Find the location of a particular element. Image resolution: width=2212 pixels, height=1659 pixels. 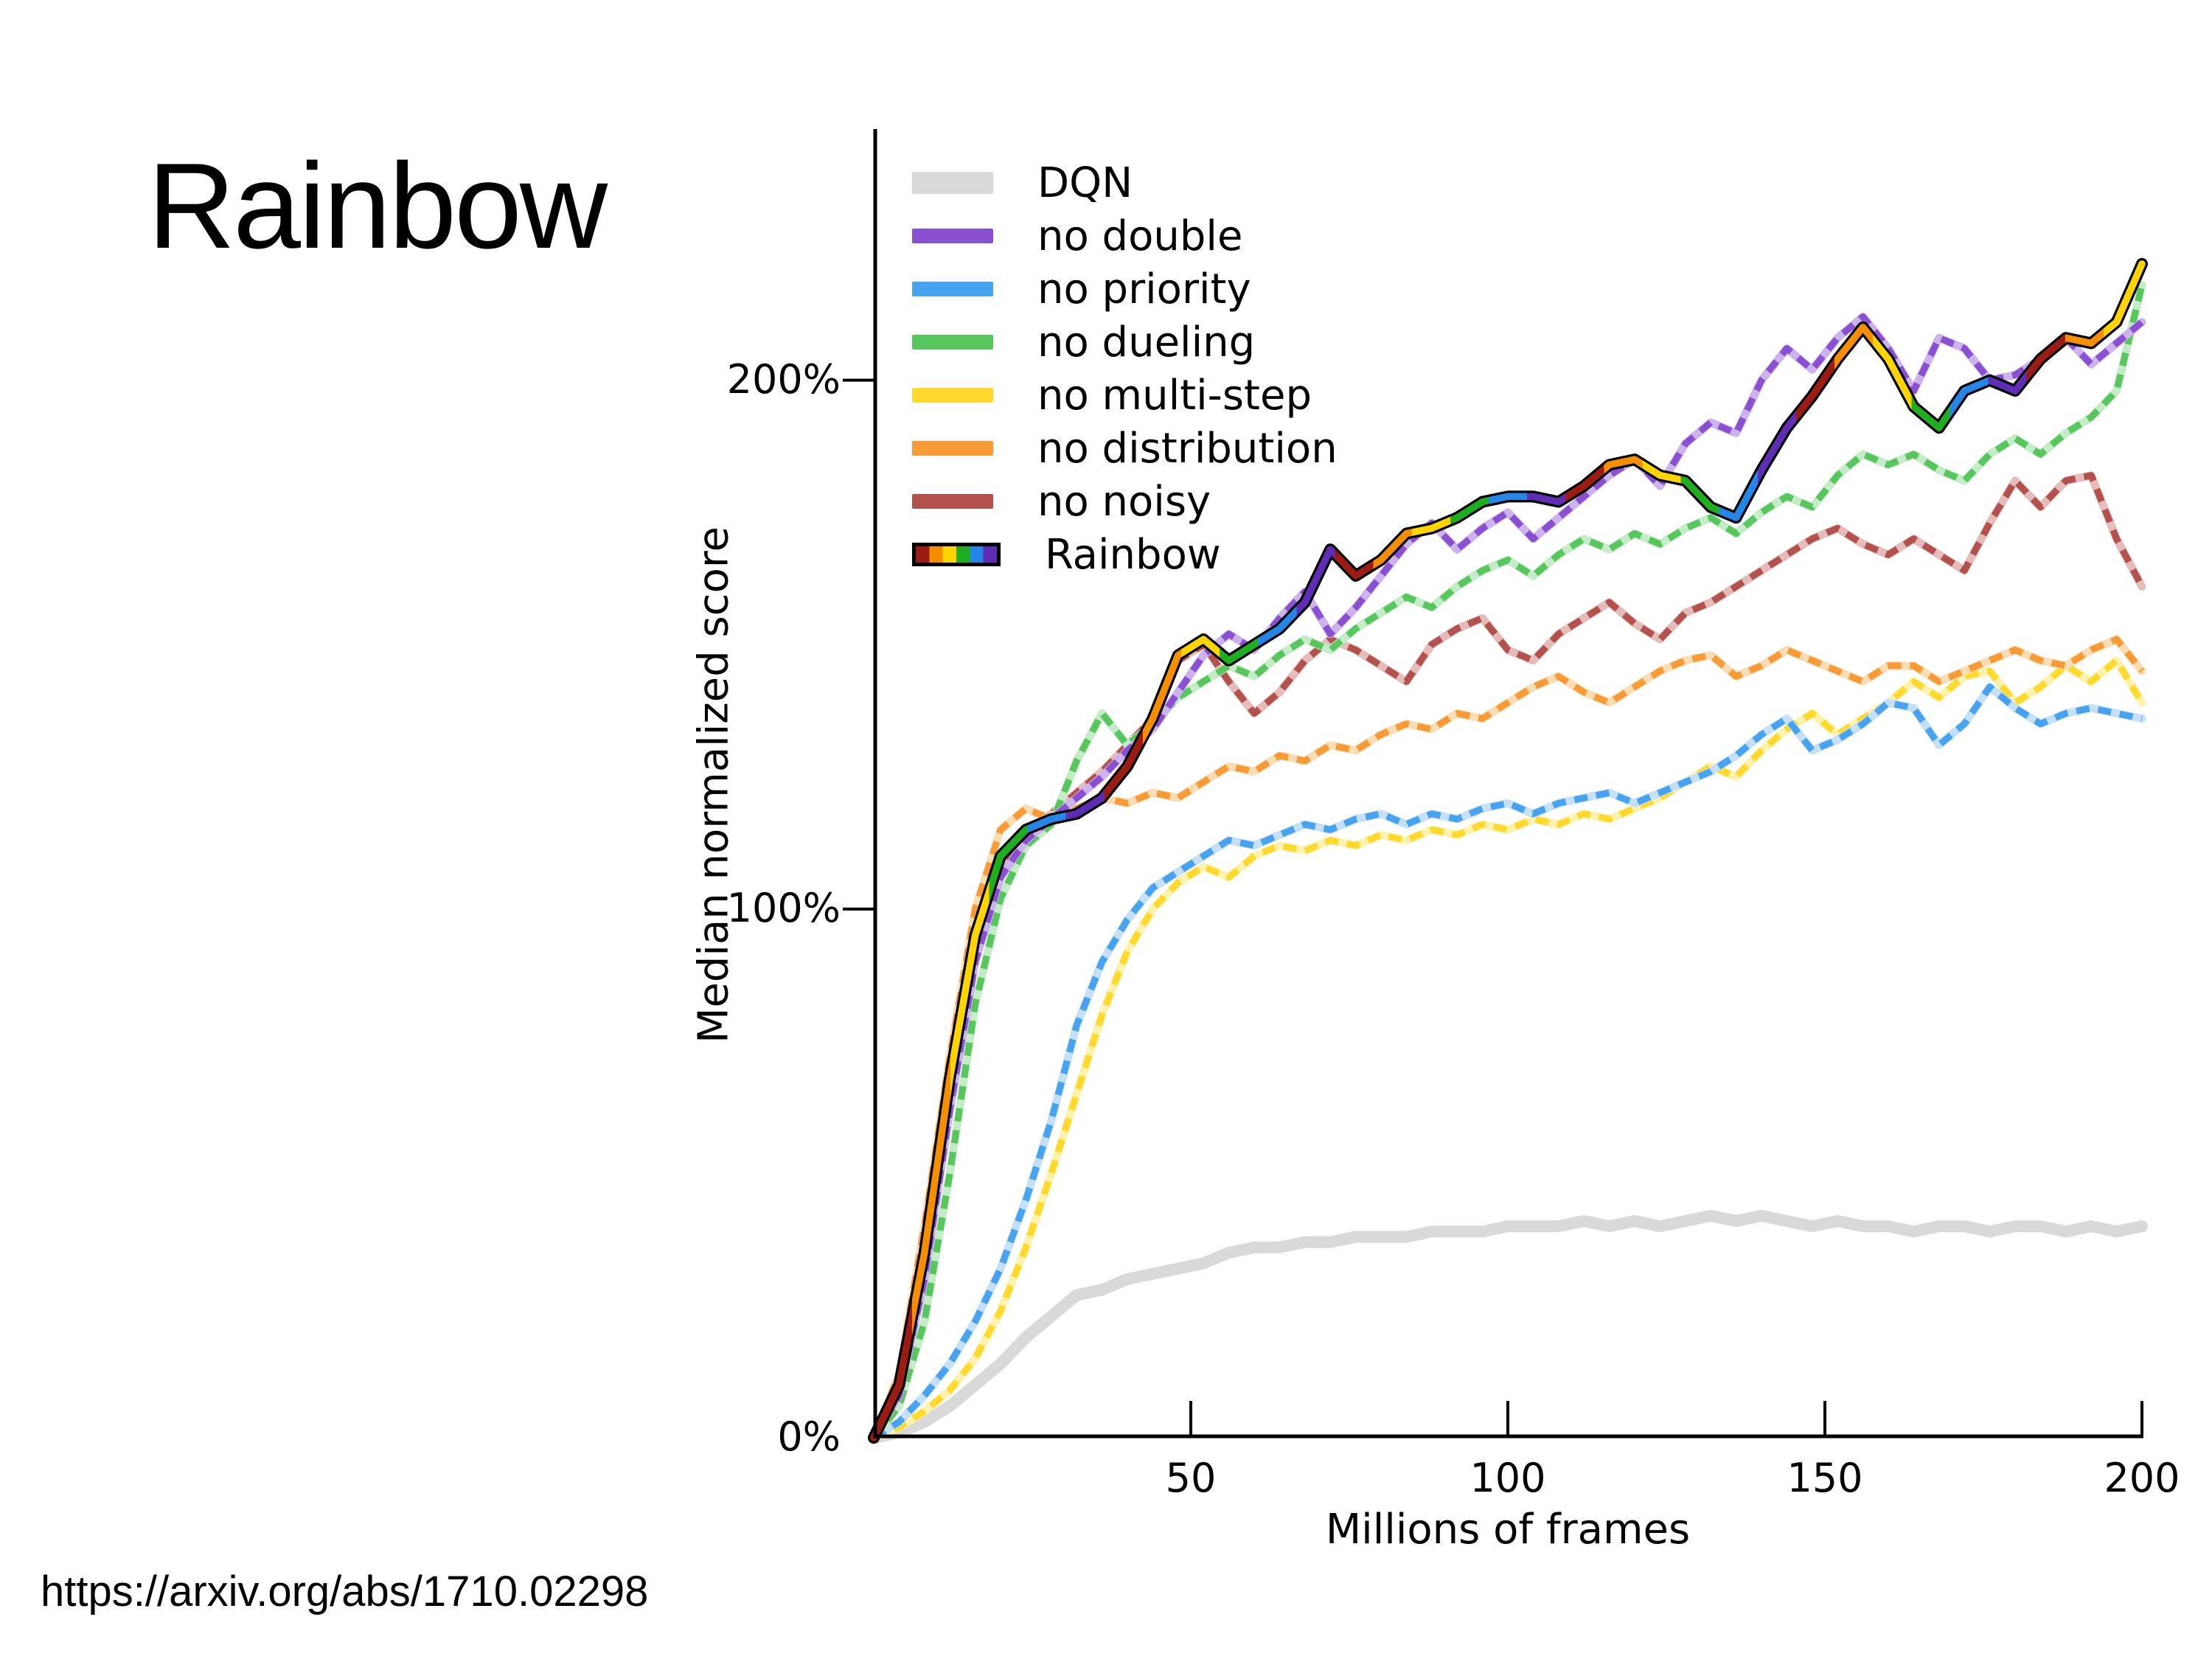

legend-label: no distribution is located at coordinates (1187, 448).